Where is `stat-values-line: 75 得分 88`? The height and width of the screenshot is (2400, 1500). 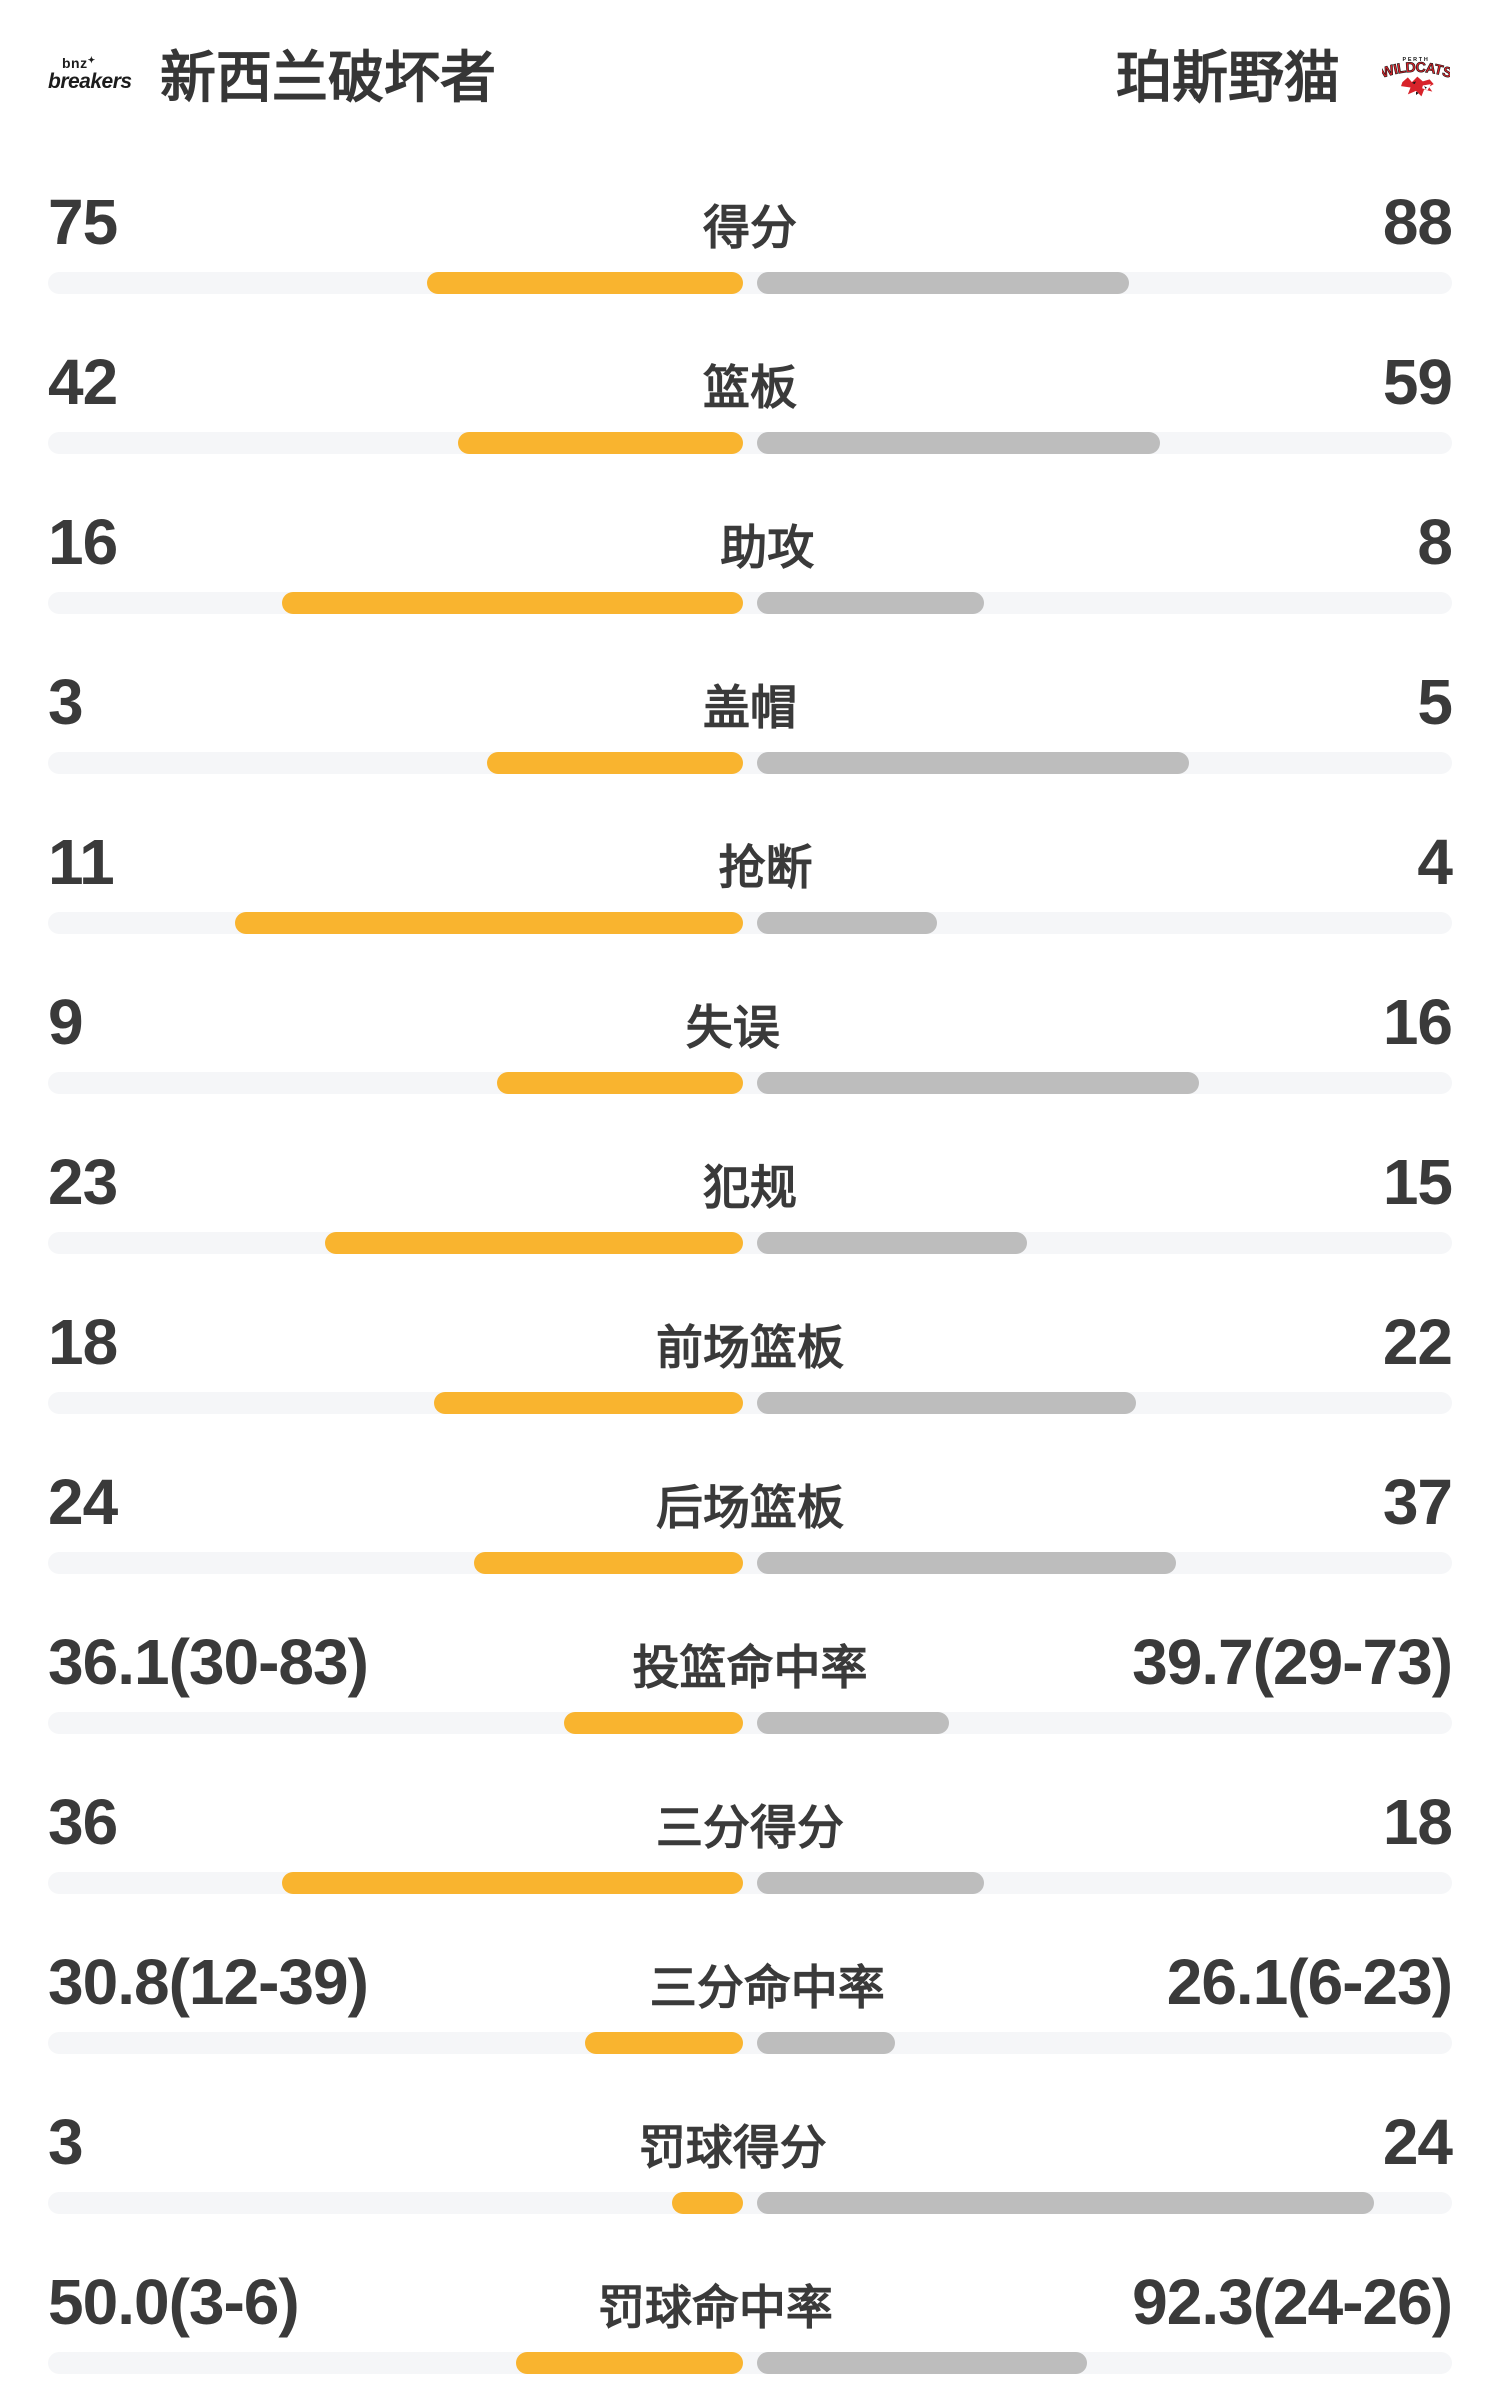
stat-values-line: 75 得分 88 is located at coordinates (750, 222).